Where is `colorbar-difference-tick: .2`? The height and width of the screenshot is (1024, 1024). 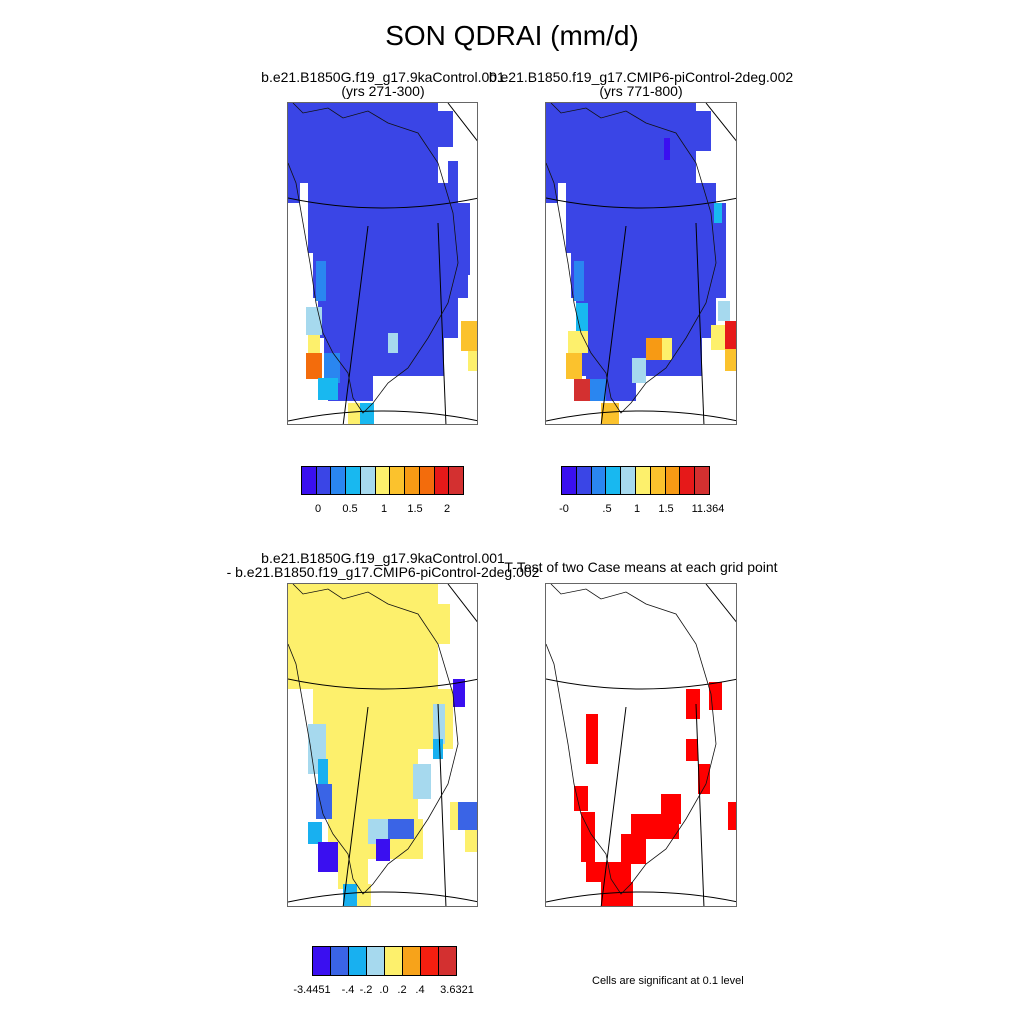 colorbar-difference-tick: .2 is located at coordinates (402, 990).